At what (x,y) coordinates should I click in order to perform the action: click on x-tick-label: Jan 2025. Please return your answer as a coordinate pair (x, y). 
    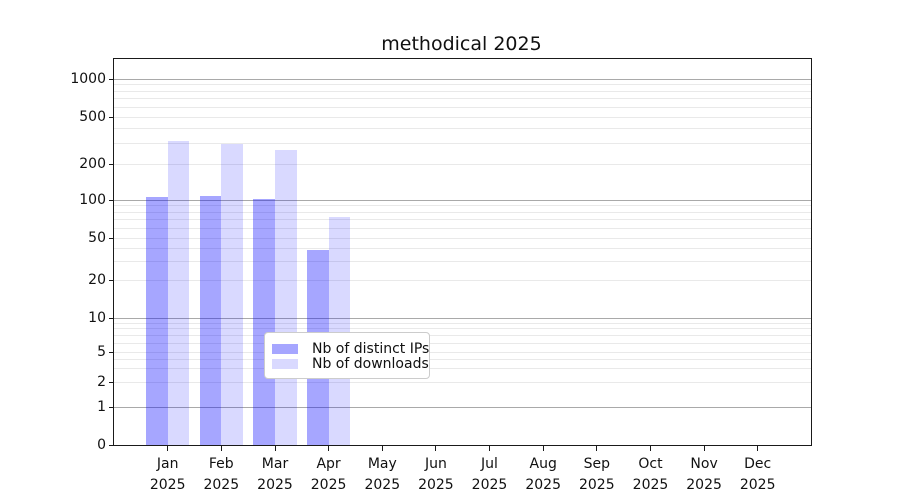
    Looking at the image, I should click on (167, 474).